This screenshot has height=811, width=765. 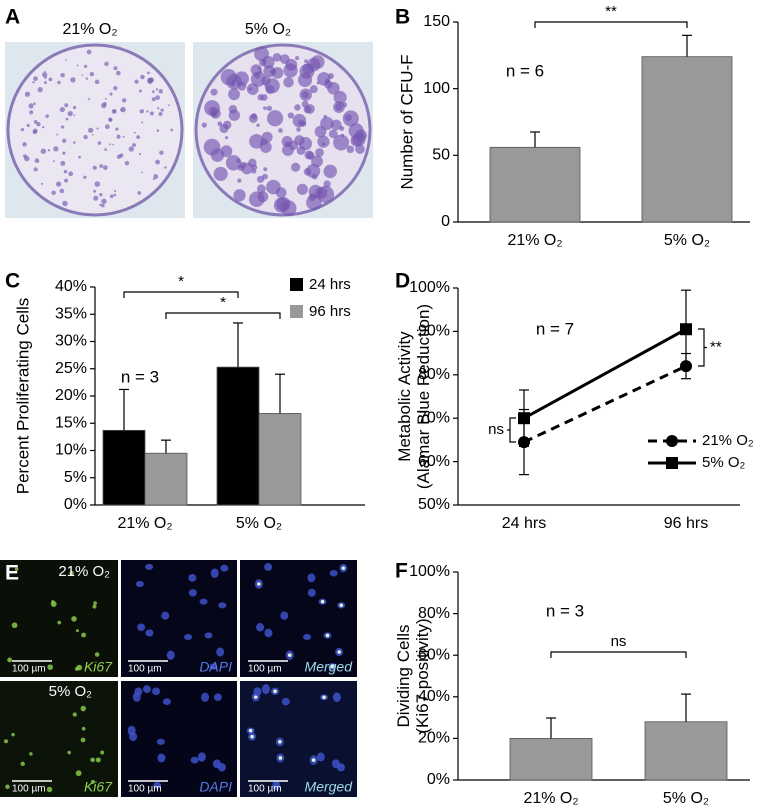 What do you see at coordinates (215, 667) in the screenshot?
I see `stain-label: DAPI` at bounding box center [215, 667].